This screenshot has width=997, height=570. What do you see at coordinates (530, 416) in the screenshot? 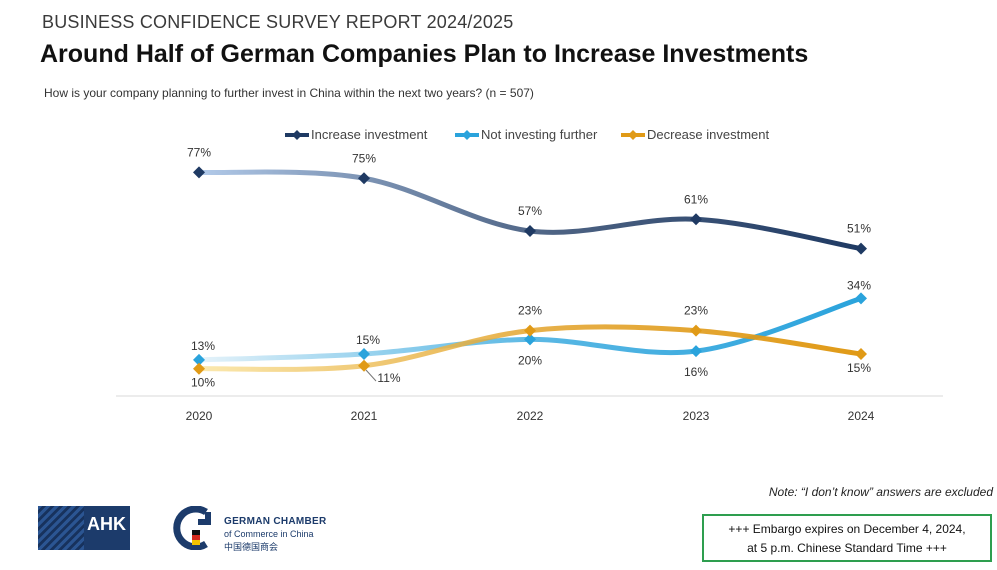
I see `x-tick-label: 2022` at bounding box center [530, 416].